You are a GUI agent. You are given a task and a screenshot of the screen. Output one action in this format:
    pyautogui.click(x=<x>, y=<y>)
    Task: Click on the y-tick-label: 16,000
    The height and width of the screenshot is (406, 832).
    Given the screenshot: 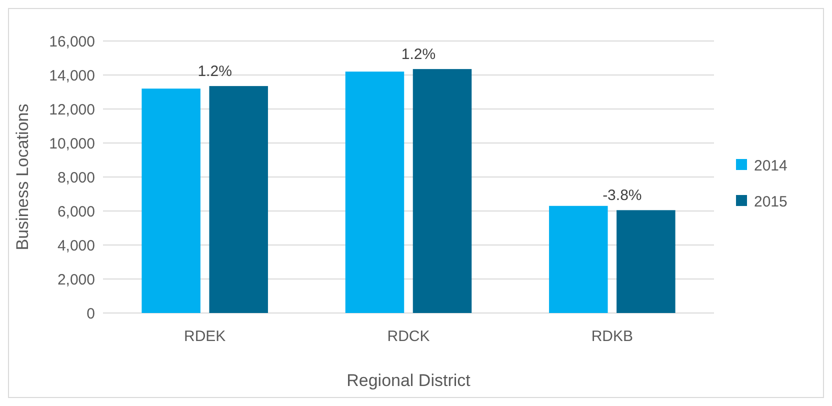 What is the action you would take?
    pyautogui.click(x=72, y=41)
    